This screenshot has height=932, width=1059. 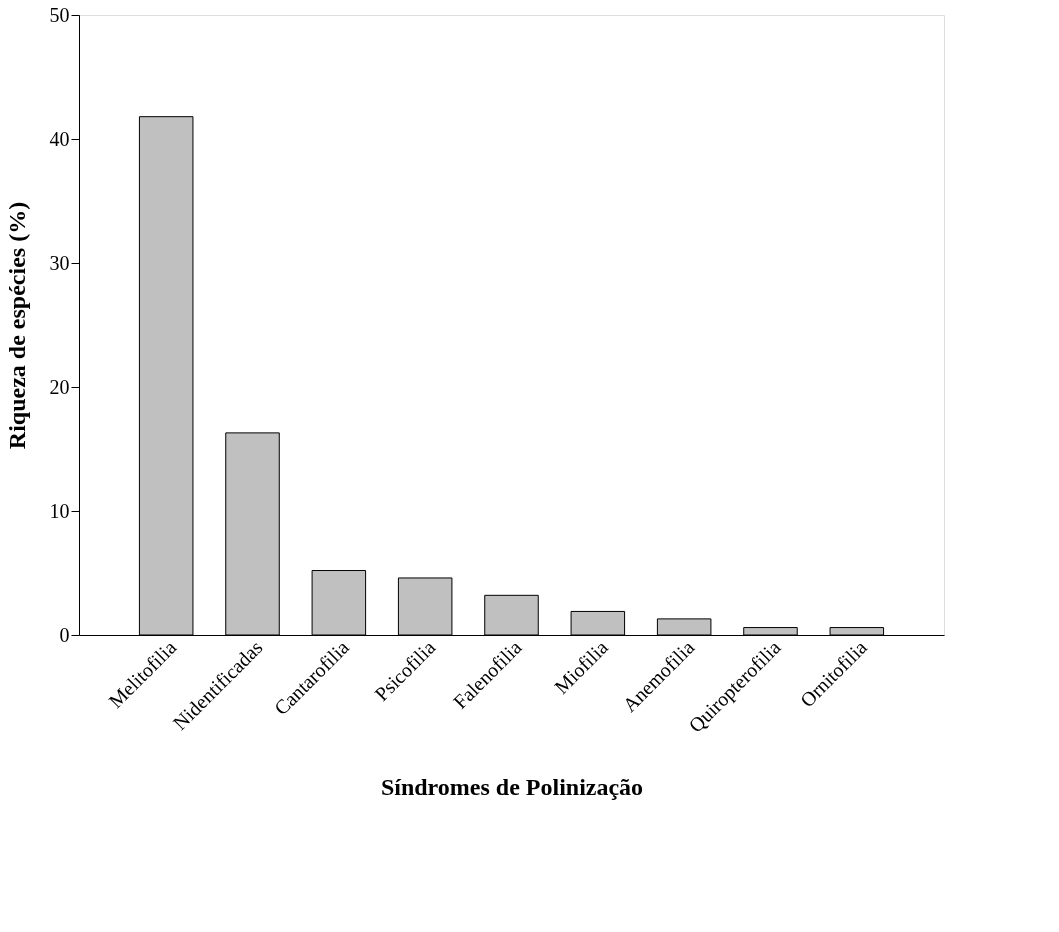 What do you see at coordinates (512, 787) in the screenshot?
I see `x-axis-title: Síndromes de Polinização` at bounding box center [512, 787].